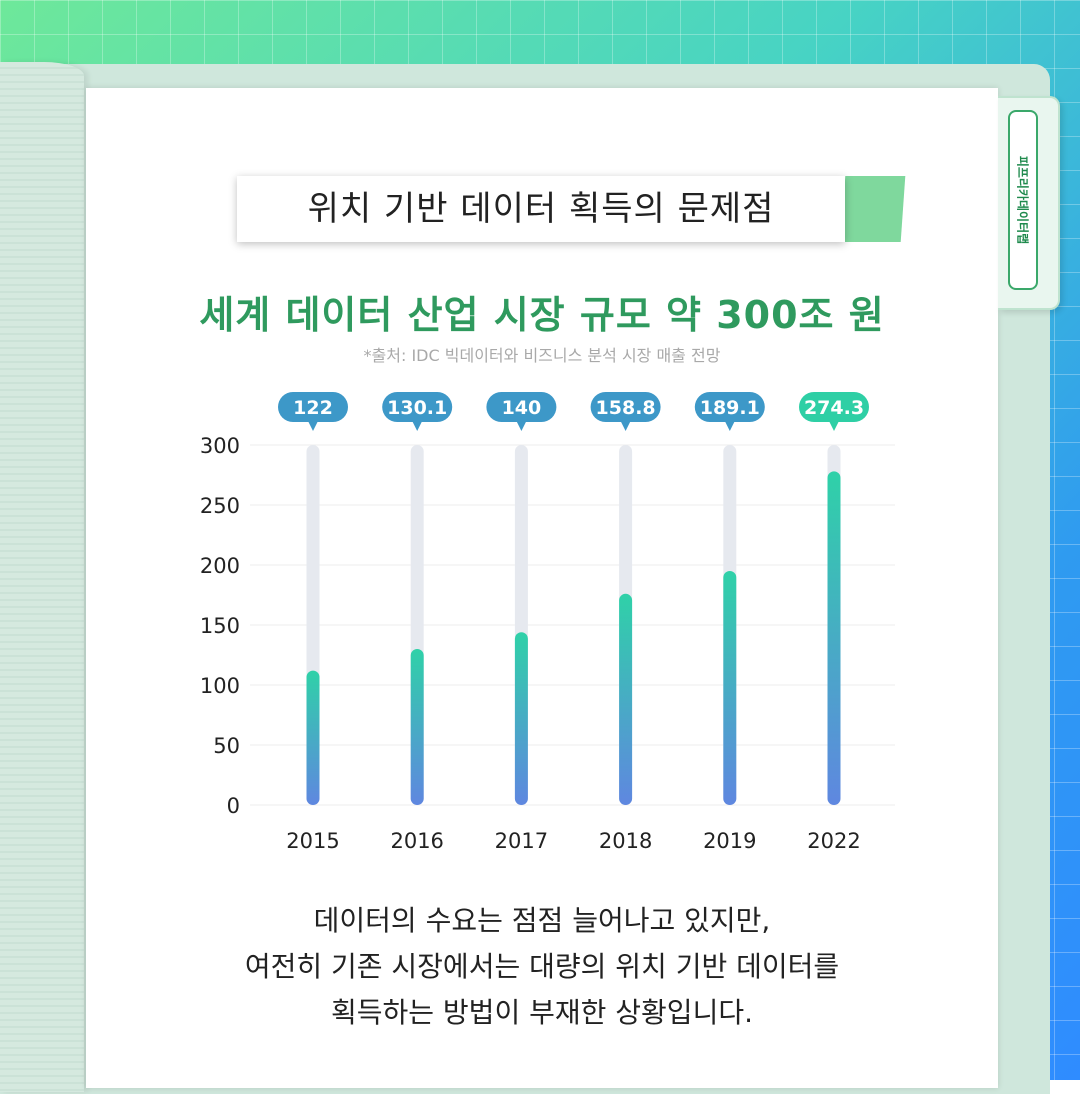  I want to click on side-tab-label: 피프리카데이터랩, so click(1022, 200).